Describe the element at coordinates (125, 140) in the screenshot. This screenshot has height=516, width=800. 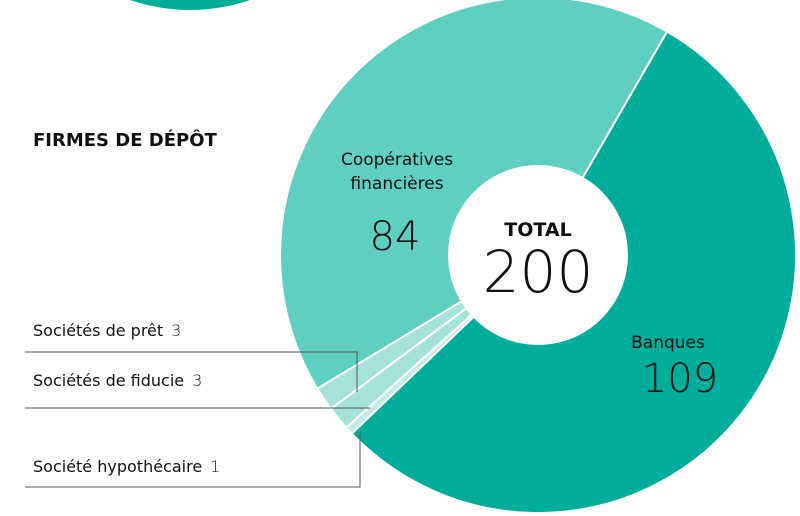
I see `chart-title: FIRMES DE DÉPÔT` at that location.